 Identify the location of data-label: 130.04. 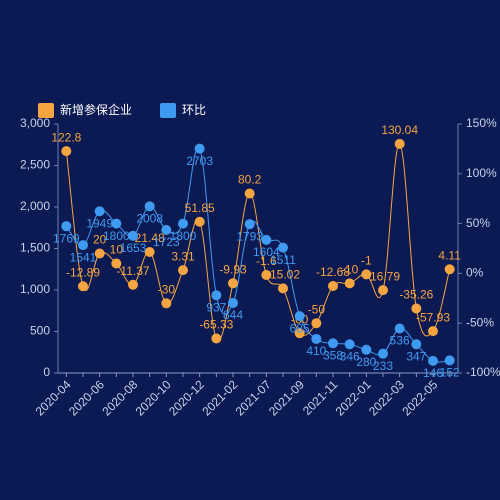
(399, 130).